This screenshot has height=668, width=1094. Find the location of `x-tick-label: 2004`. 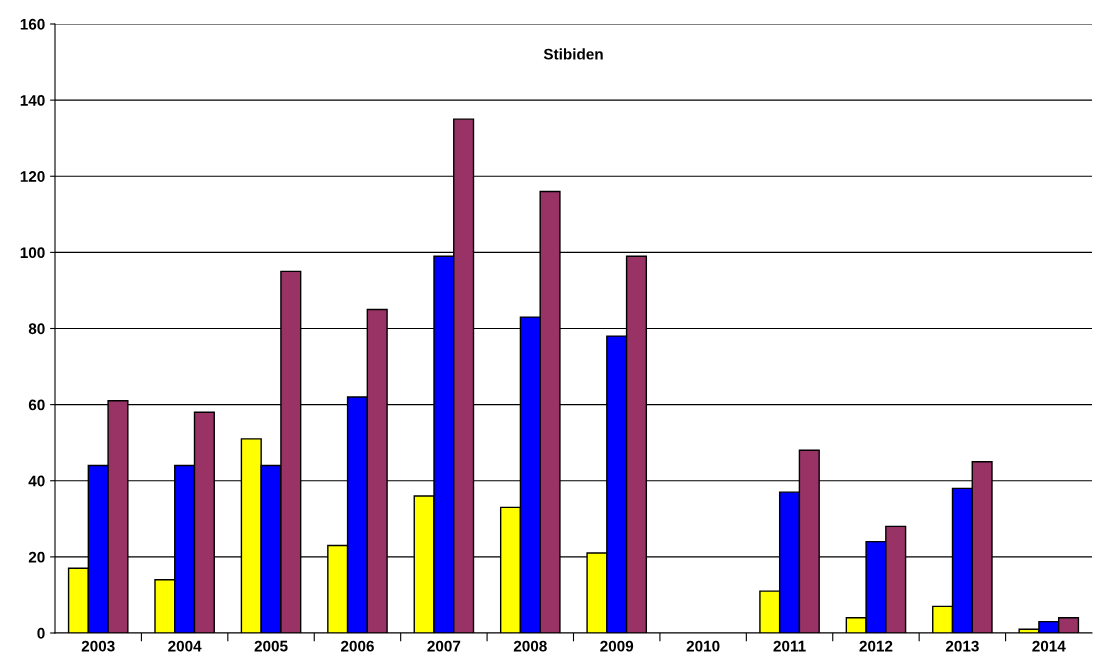

x-tick-label: 2004 is located at coordinates (185, 646).